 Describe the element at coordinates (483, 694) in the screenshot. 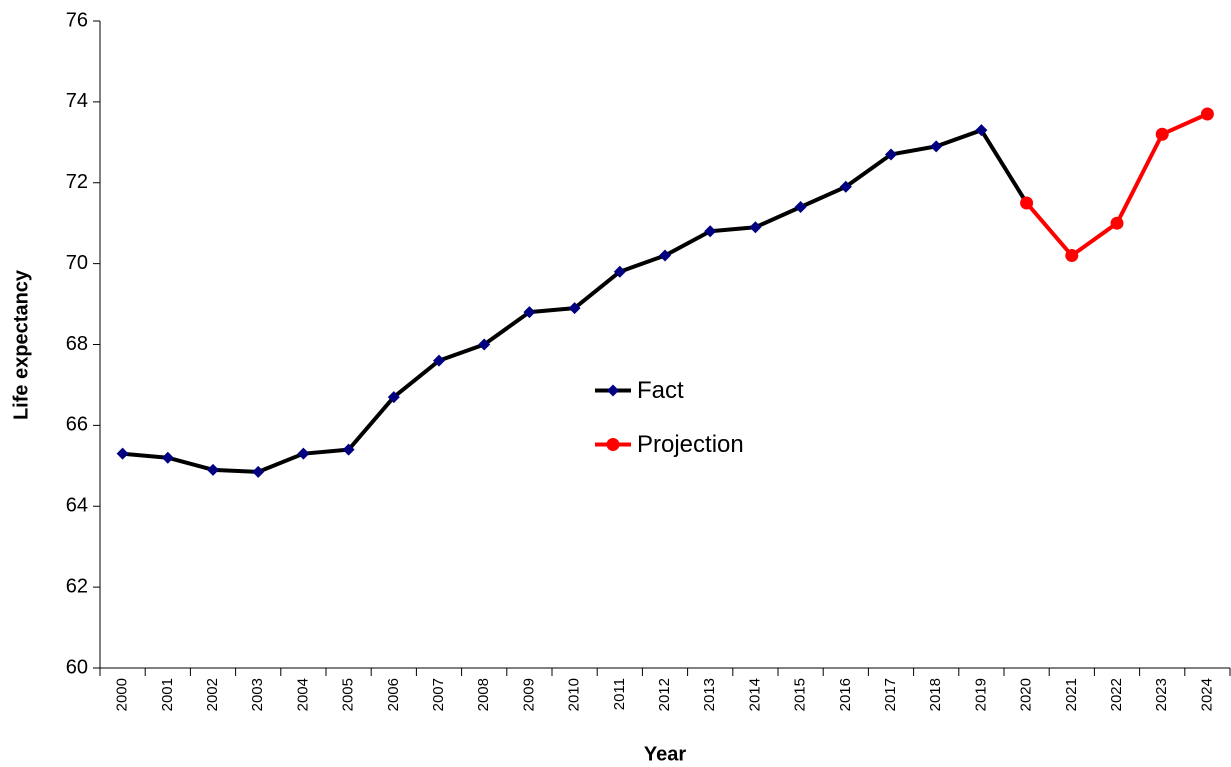

I see `x-tick-label: 2008` at that location.